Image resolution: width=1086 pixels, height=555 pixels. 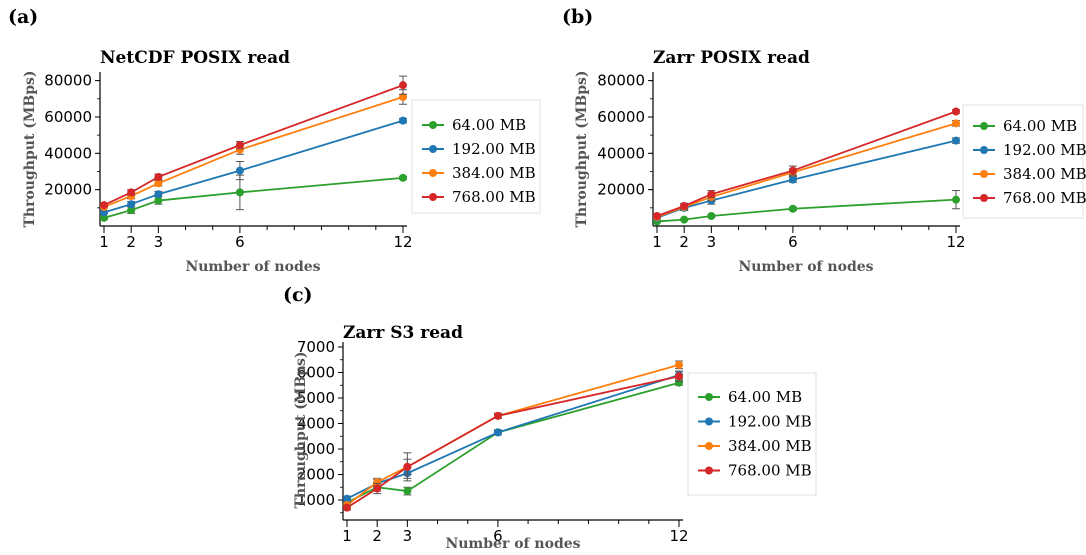 What do you see at coordinates (23, 17) in the screenshot?
I see `panel-letter: (a)` at bounding box center [23, 17].